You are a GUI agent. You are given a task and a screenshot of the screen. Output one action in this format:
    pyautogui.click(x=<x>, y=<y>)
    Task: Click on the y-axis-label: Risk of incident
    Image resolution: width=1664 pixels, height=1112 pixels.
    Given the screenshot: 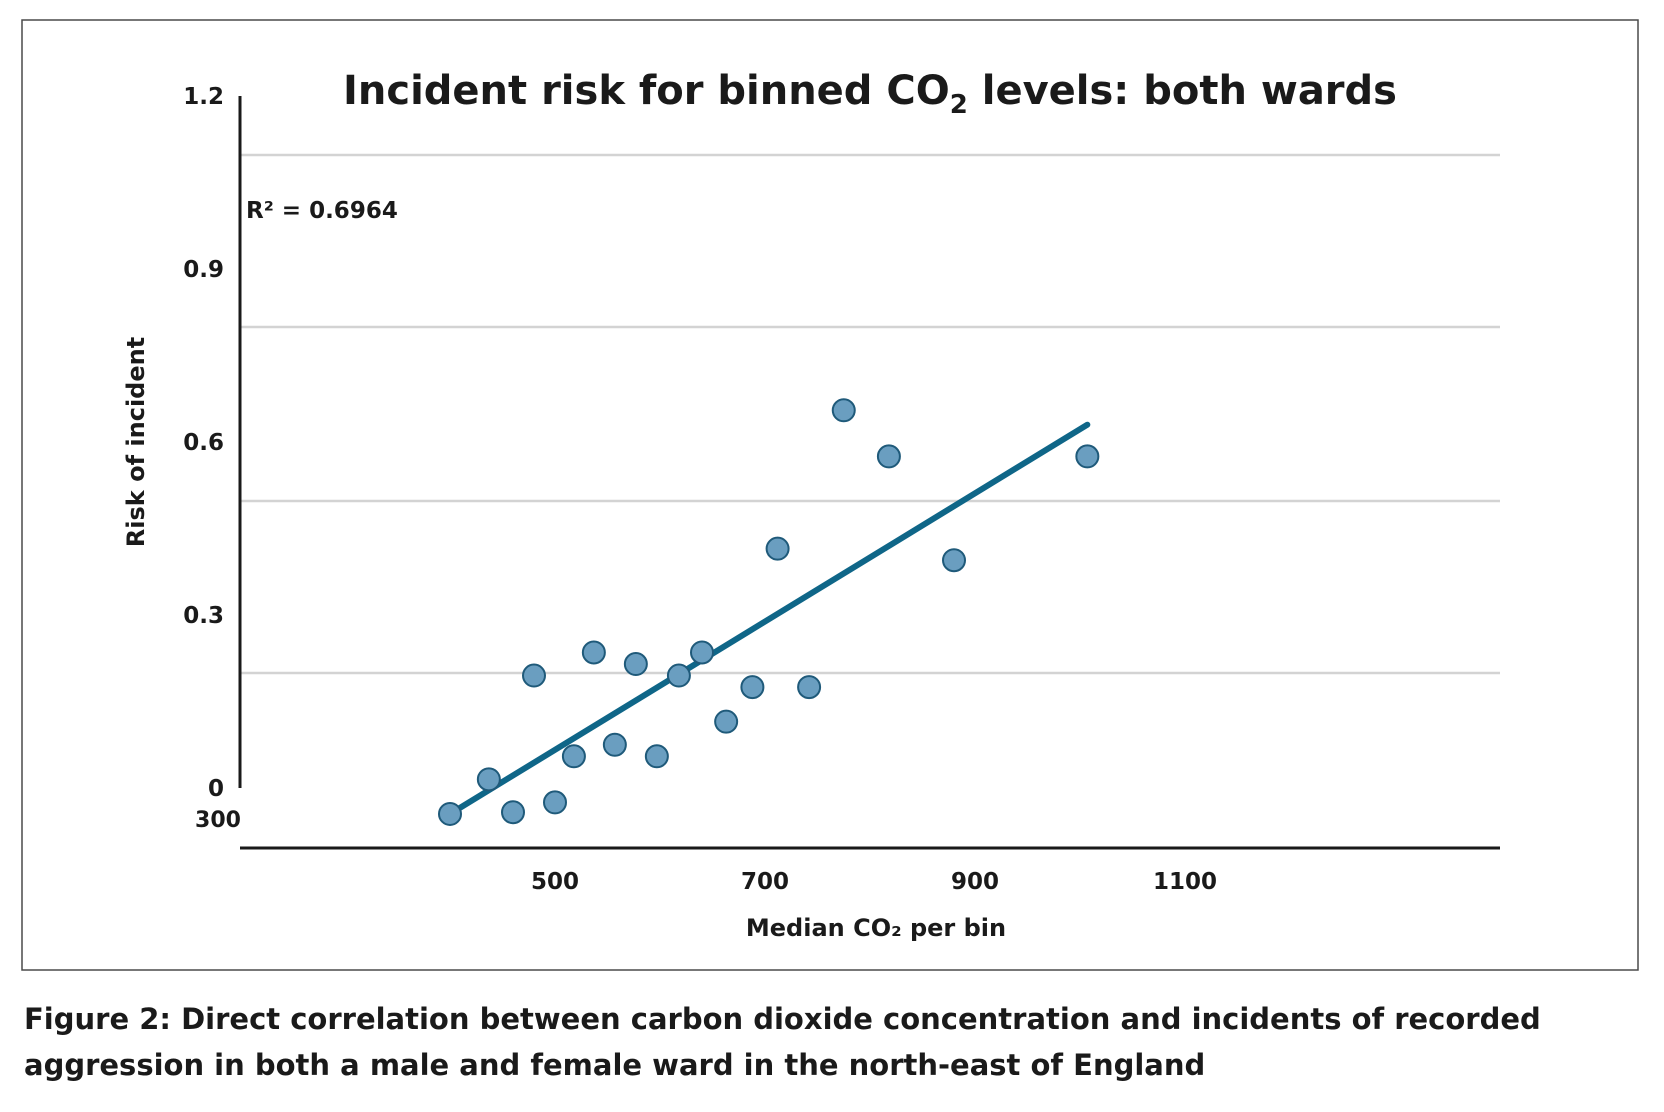 What is the action you would take?
    pyautogui.click(x=136, y=442)
    